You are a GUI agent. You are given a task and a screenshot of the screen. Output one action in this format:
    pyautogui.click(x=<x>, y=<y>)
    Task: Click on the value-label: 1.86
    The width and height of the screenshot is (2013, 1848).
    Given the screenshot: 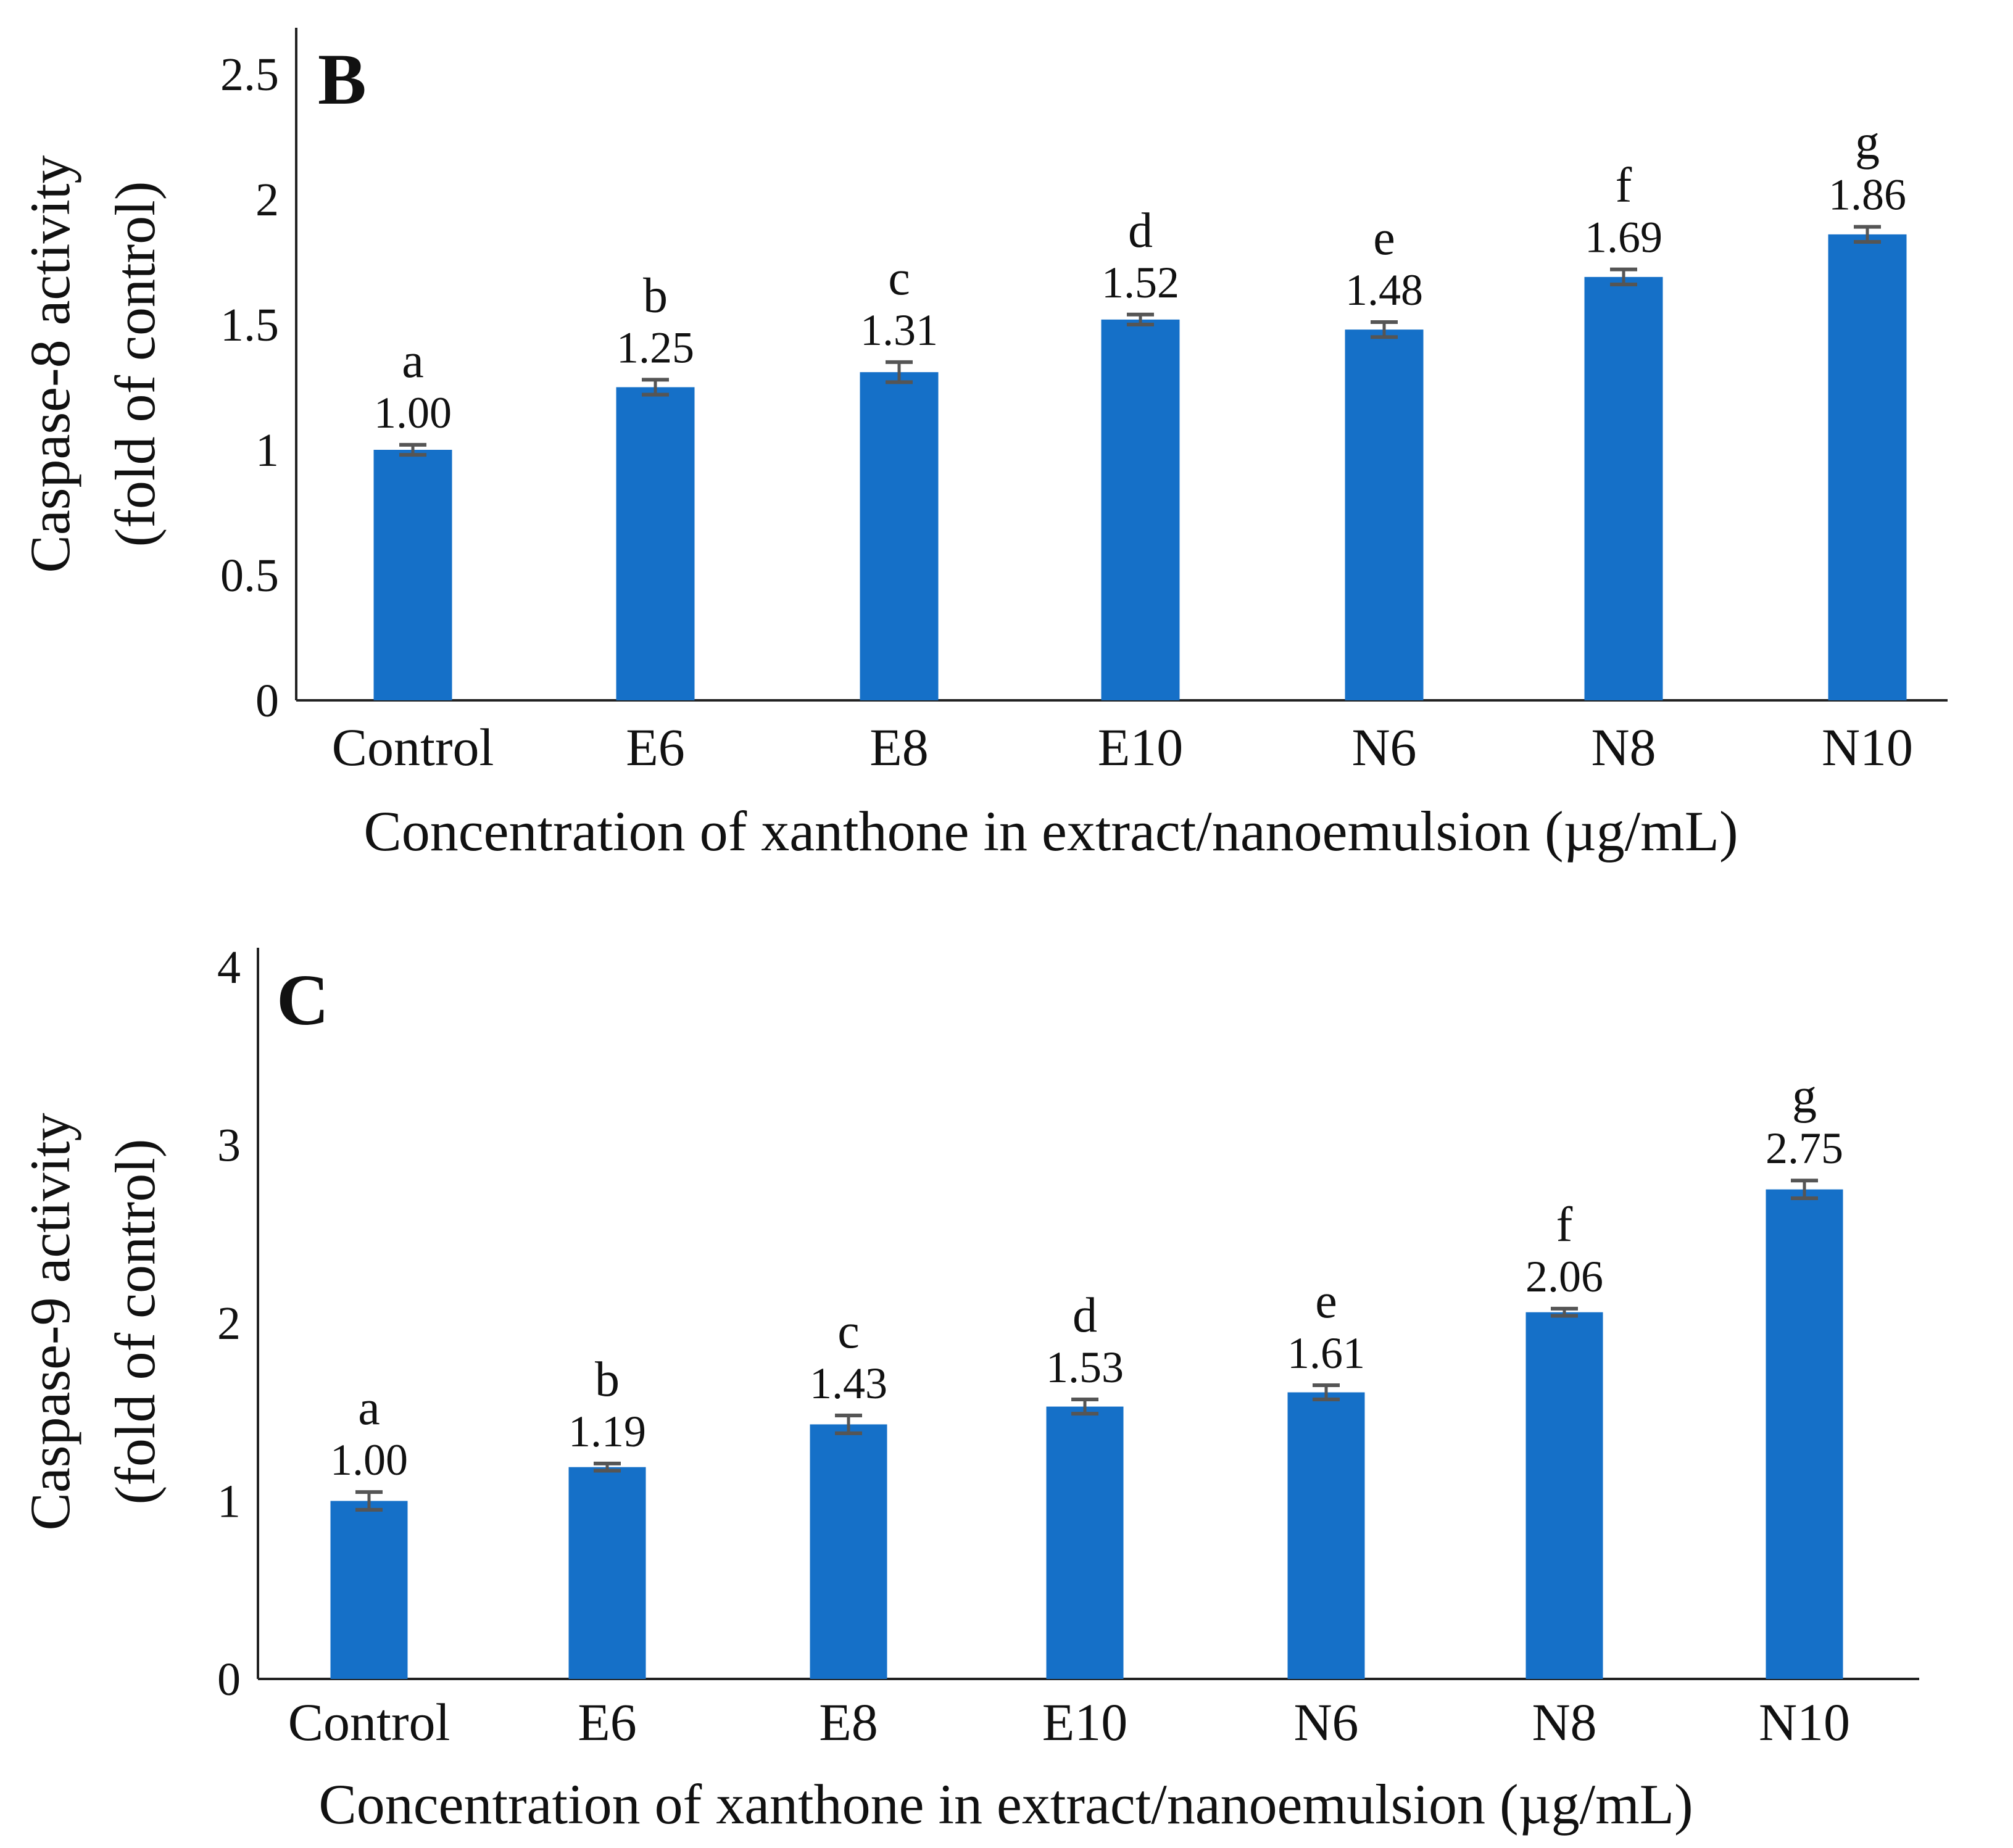 What is the action you would take?
    pyautogui.click(x=1867, y=195)
    